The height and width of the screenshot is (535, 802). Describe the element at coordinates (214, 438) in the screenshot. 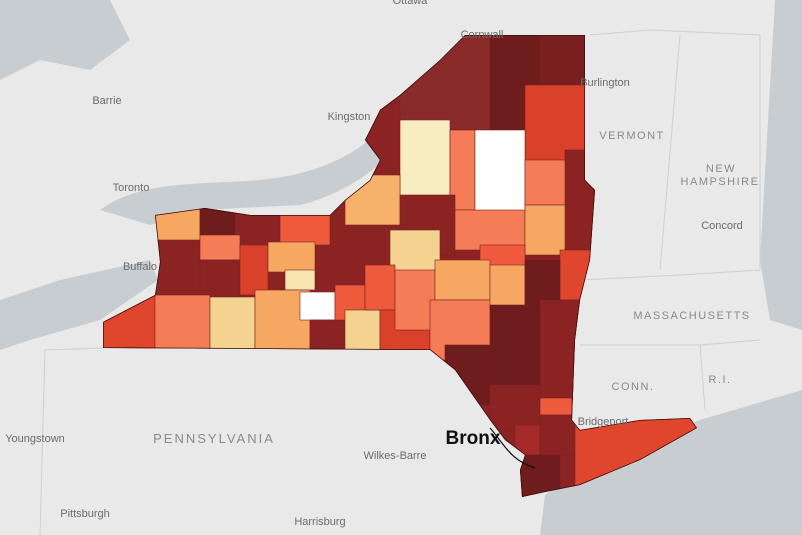

I see `region-label: PENNSYLVANIA` at that location.